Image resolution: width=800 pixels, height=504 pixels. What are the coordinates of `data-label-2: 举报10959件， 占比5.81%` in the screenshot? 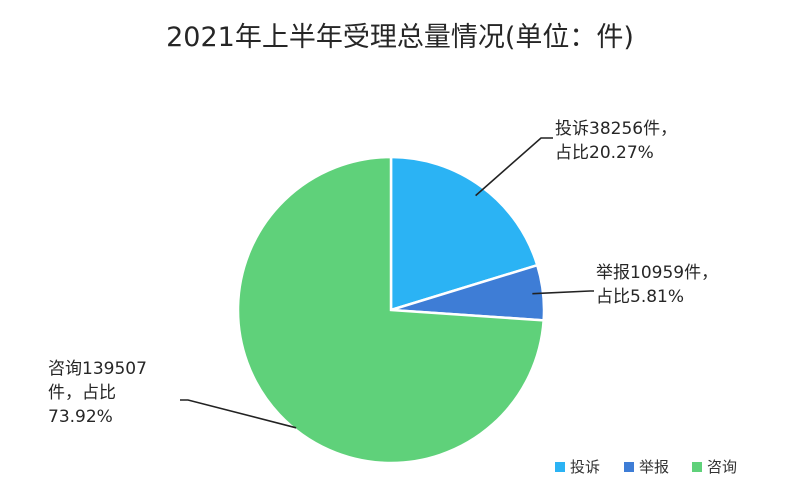 It's located at (657, 285).